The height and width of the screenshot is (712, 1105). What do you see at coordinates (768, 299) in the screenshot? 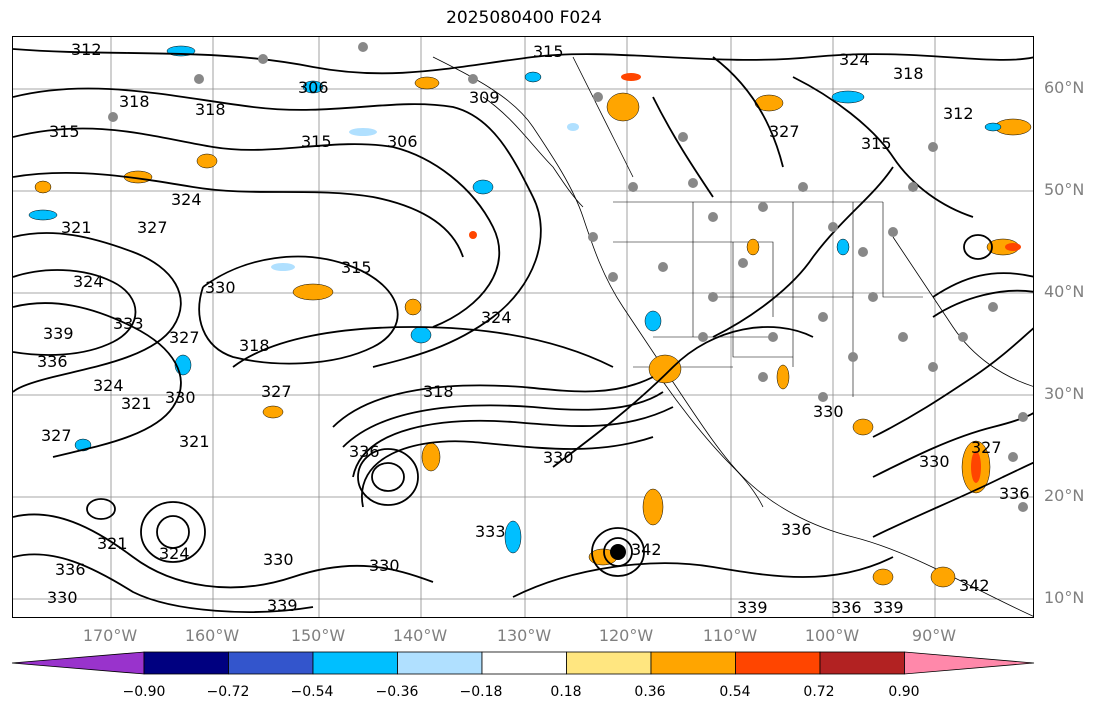
I see `state-borders` at bounding box center [768, 299].